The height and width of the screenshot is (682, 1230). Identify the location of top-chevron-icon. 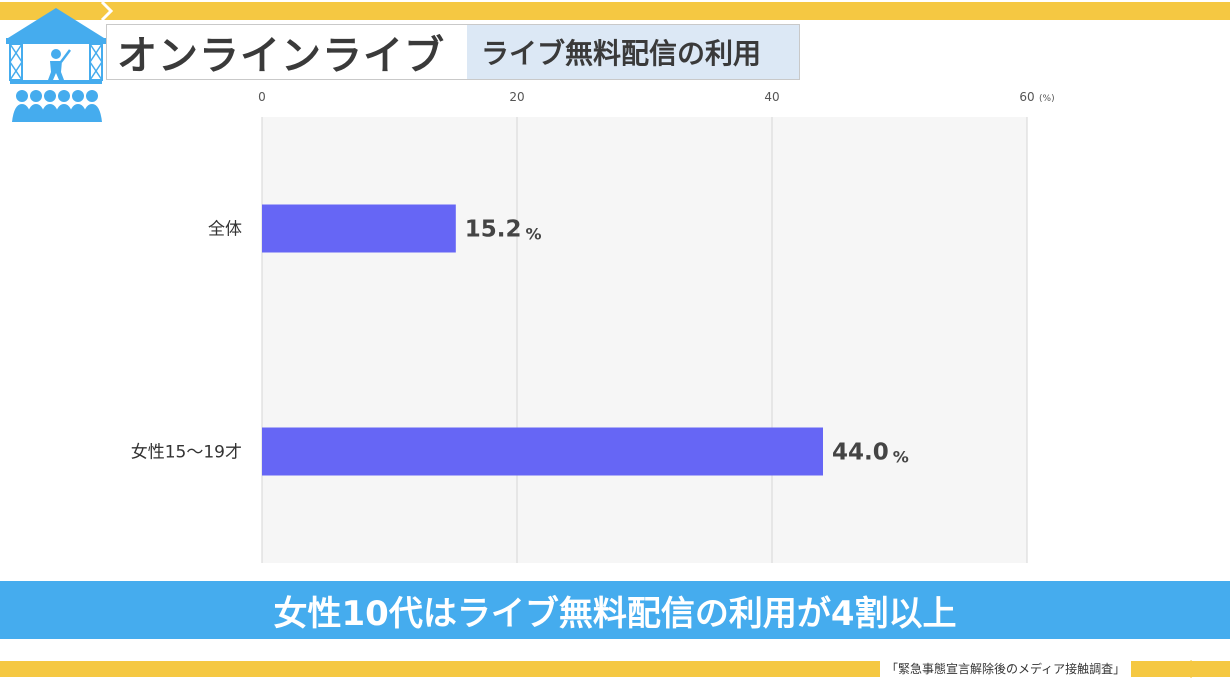
(107, 11).